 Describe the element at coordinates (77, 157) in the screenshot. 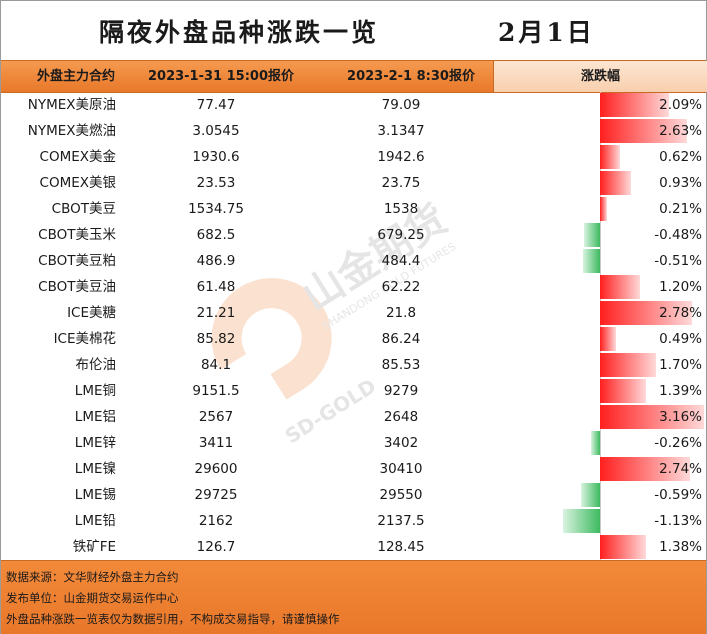

I see `contract-name: COMEX美金` at that location.